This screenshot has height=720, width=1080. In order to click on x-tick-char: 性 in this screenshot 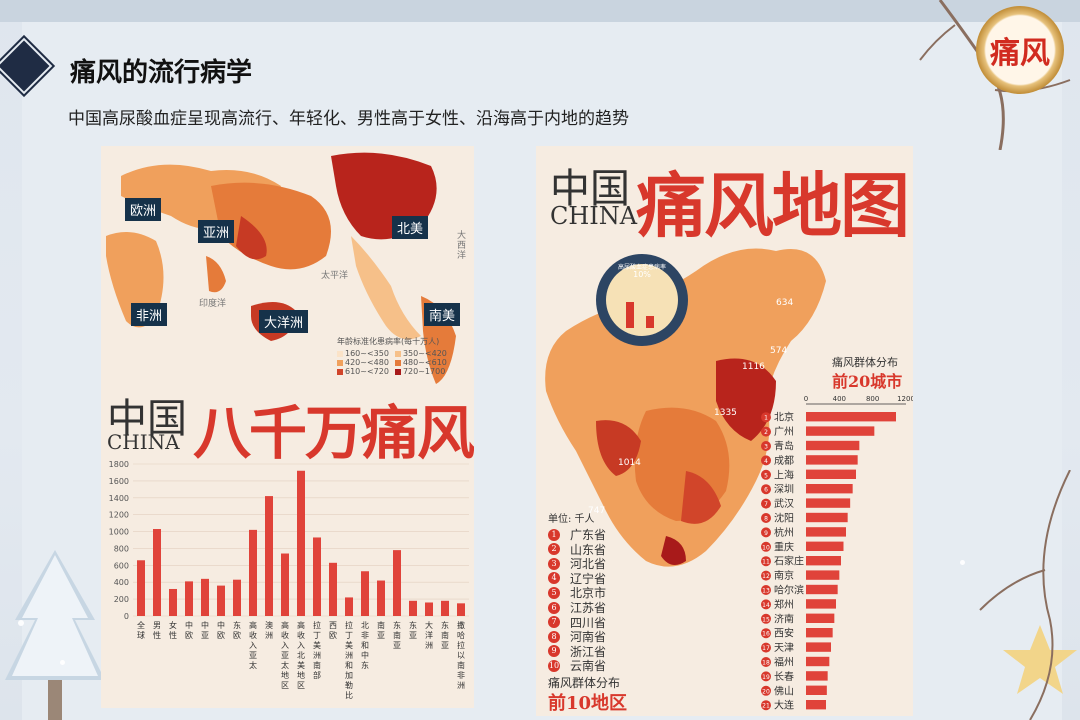, I will do `click(173, 635)`.